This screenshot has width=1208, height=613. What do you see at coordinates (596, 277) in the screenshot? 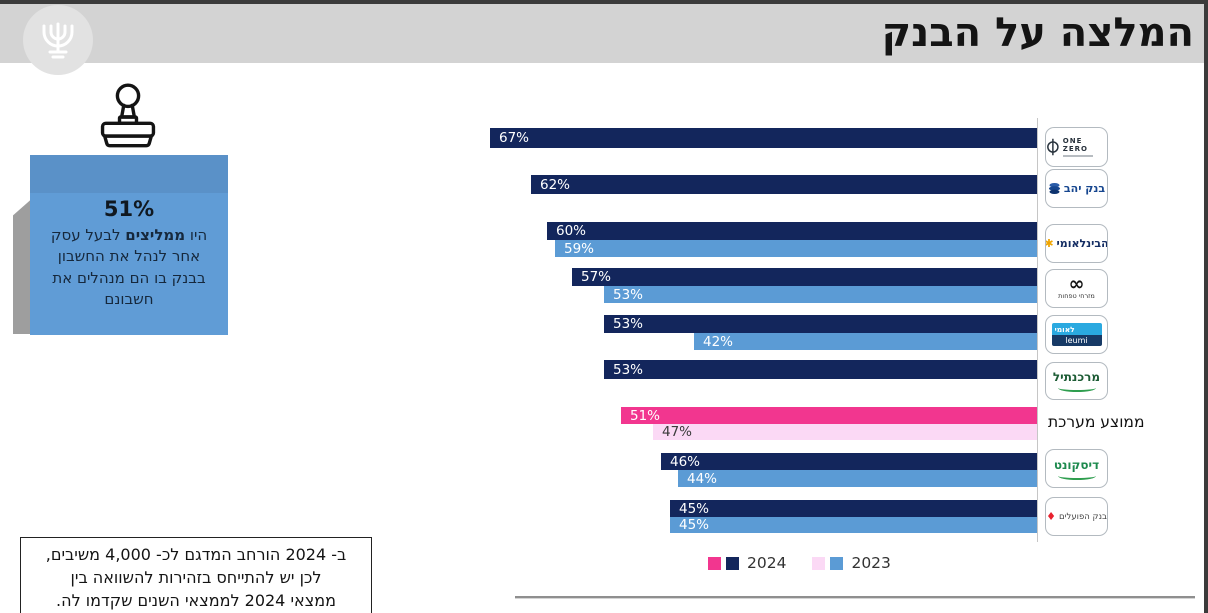
I see `bar-value-label: 57%` at bounding box center [596, 277].